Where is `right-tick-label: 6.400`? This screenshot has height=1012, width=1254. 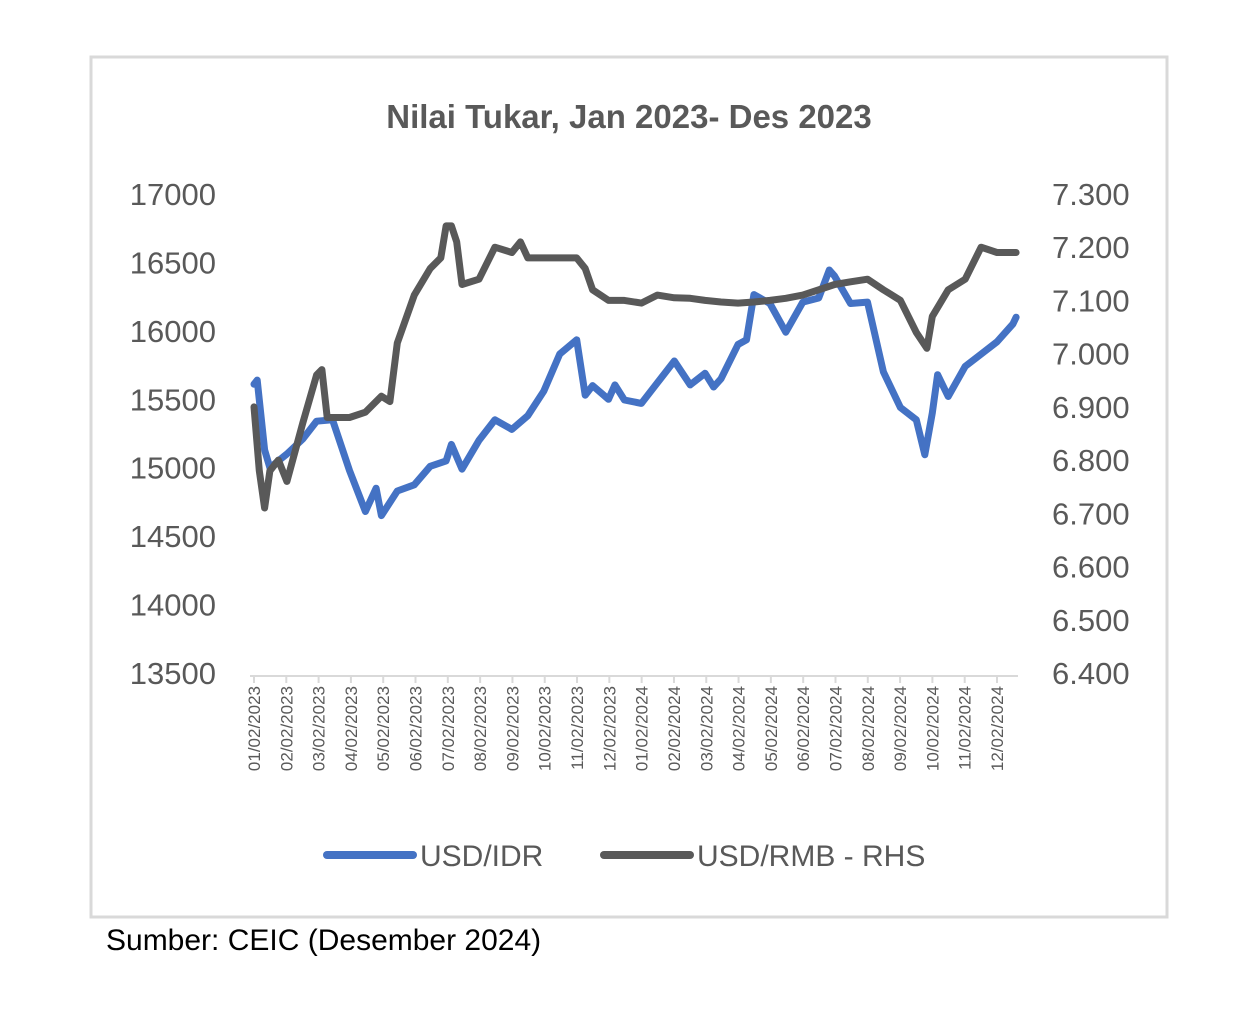
right-tick-label: 6.400 is located at coordinates (1091, 673).